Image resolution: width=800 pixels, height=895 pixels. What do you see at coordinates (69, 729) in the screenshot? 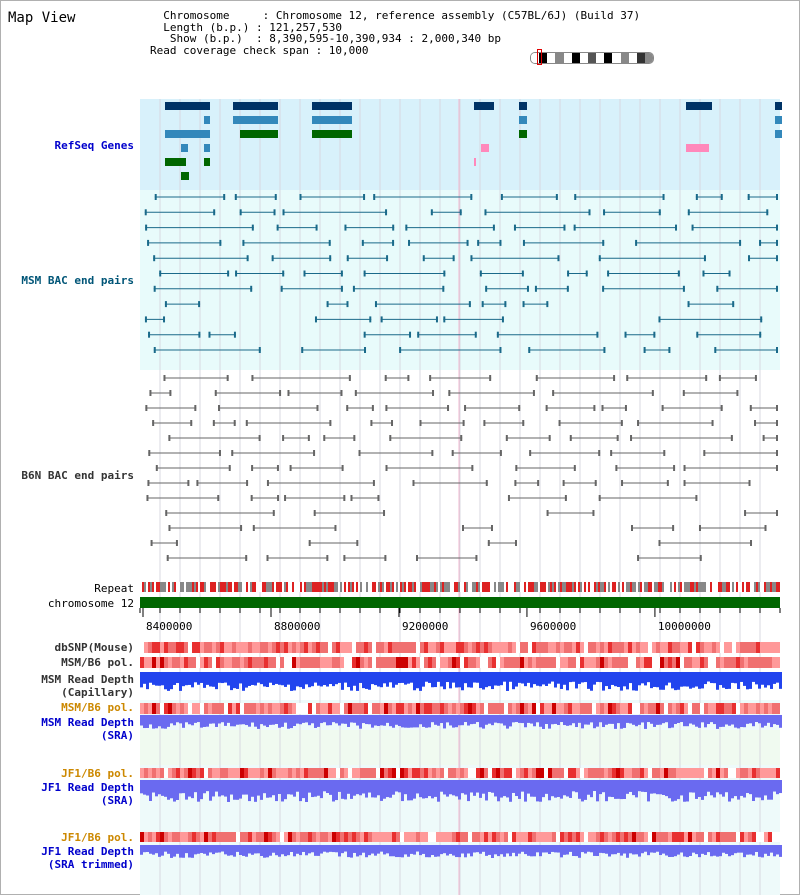
I see `msm-depth-sra-label: MSM Read Depth (SRA)` at bounding box center [69, 729].